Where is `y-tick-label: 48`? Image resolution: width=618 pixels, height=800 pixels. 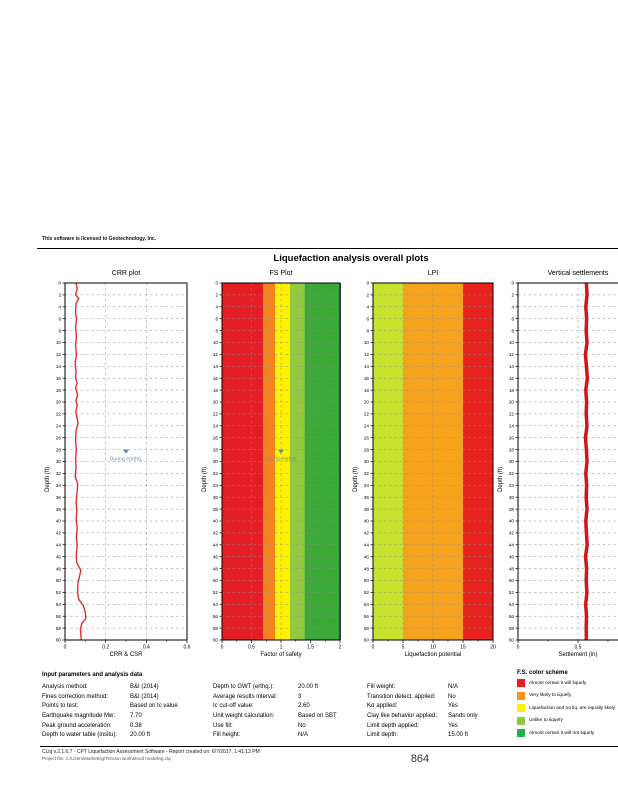
y-tick-label: 48 is located at coordinates (216, 568).